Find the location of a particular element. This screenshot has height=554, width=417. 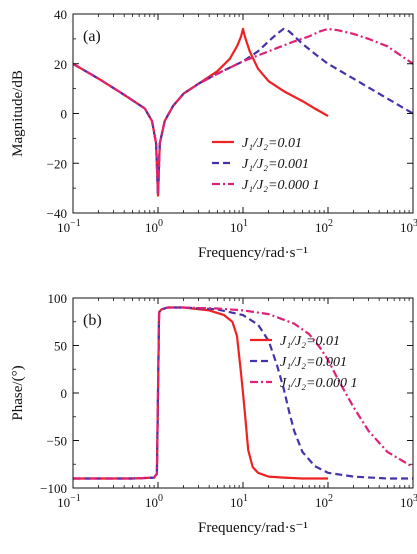

panel-label: (a) is located at coordinates (92, 36).